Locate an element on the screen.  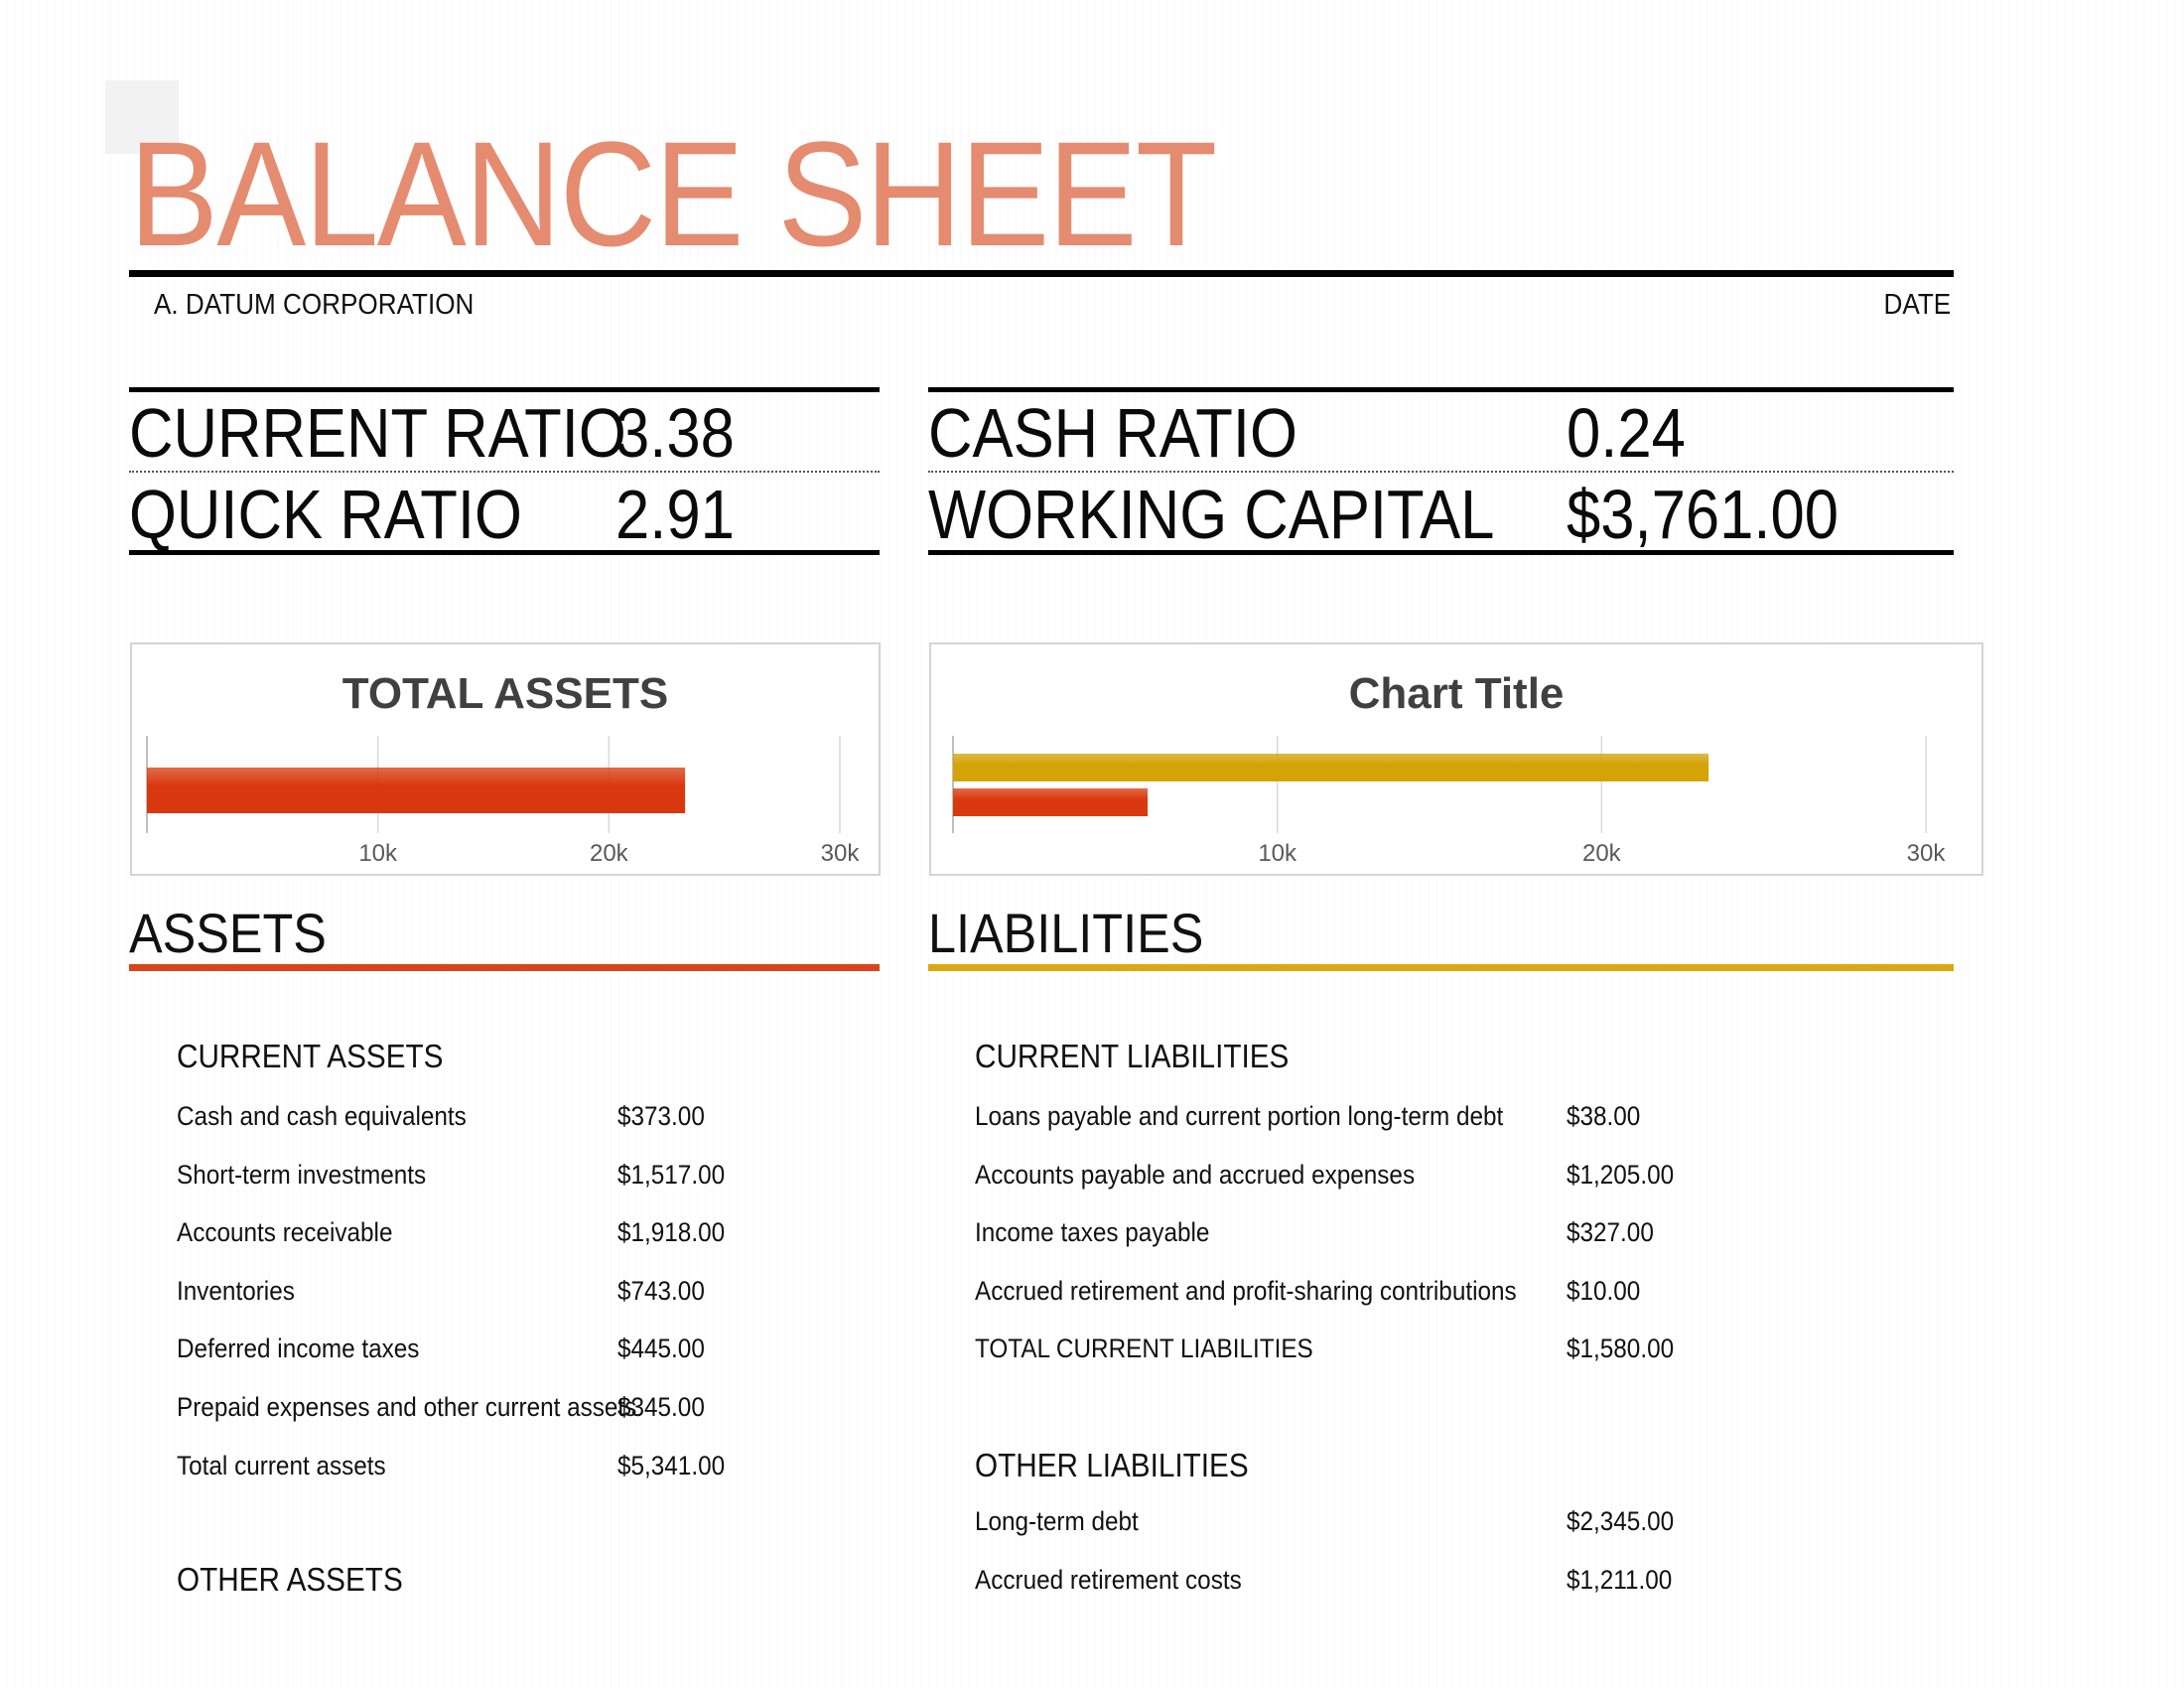
liabilities-heading: LIABILITIES is located at coordinates (1066, 933).